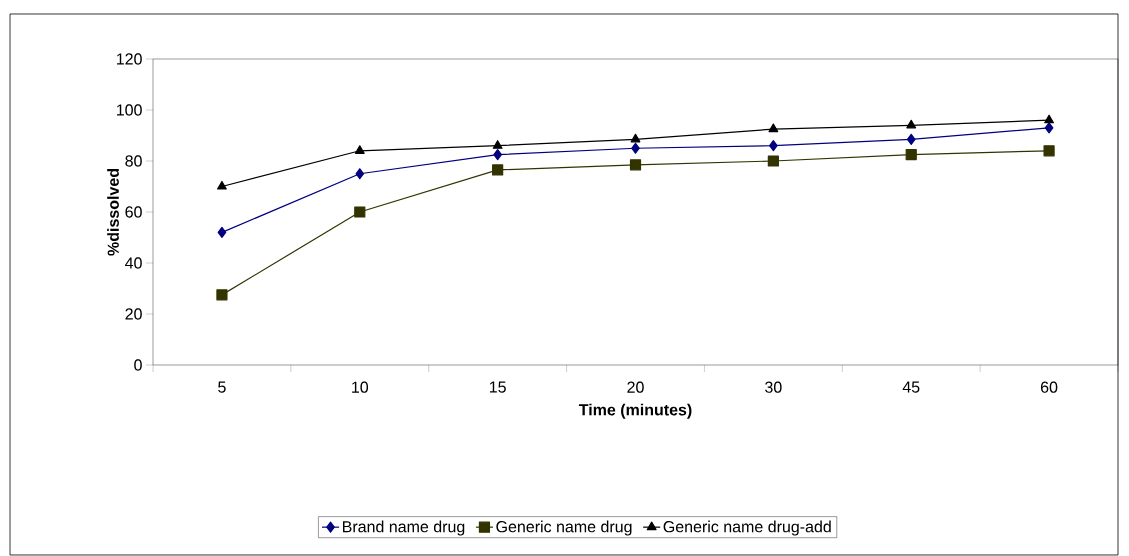 Image resolution: width=1129 pixels, height=556 pixels. Describe the element at coordinates (129, 59) in the screenshot. I see `y-tick-label: 120` at that location.